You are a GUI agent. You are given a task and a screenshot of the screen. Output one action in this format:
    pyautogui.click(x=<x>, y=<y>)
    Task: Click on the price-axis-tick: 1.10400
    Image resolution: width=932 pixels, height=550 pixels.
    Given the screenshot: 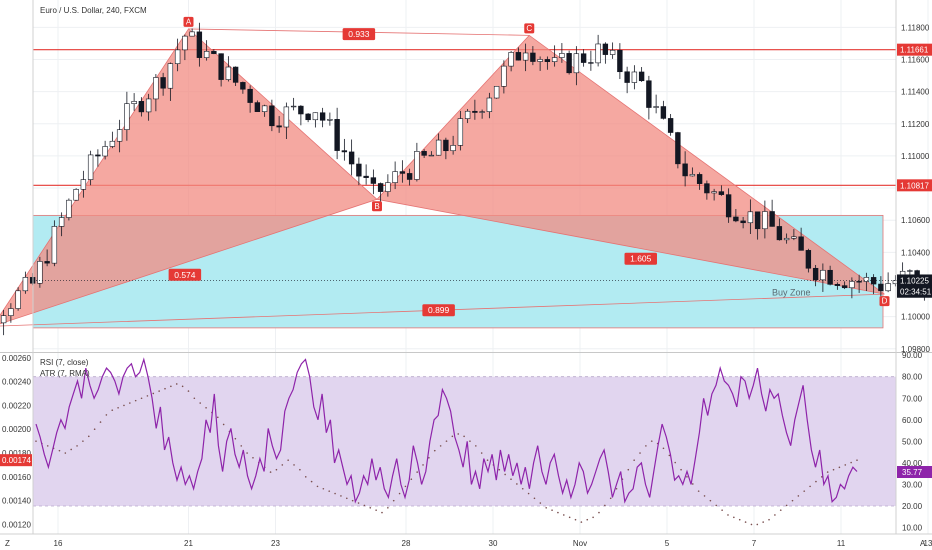 What is the action you would take?
    pyautogui.click(x=915, y=252)
    